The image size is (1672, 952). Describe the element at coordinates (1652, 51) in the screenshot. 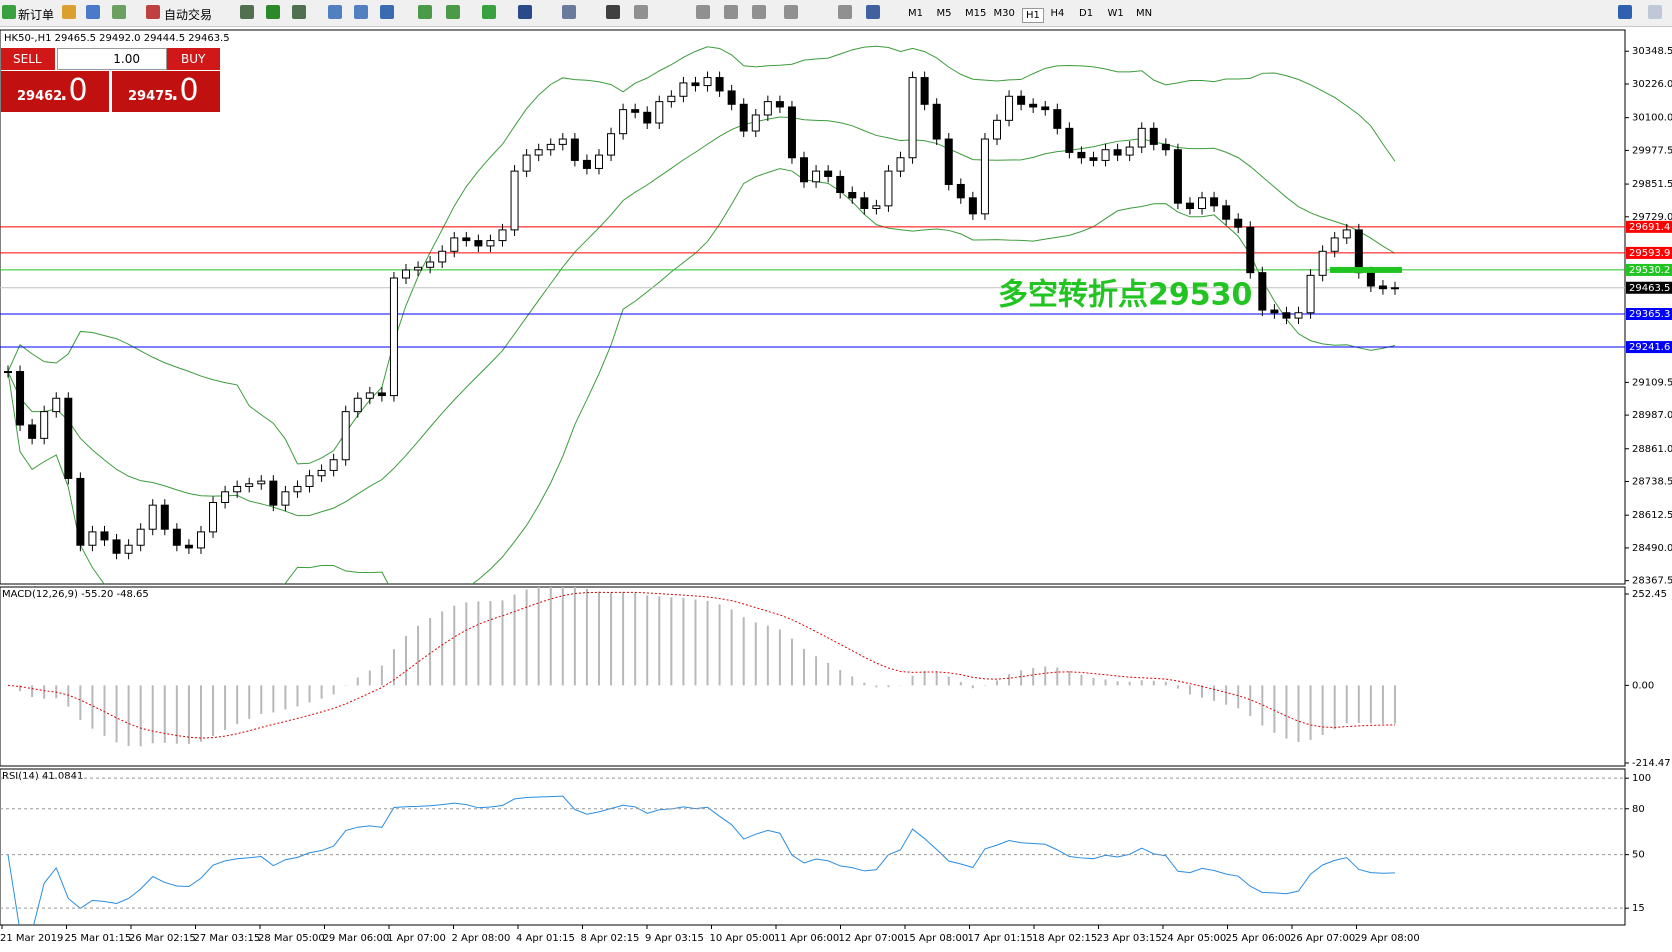

I see `y-tick-label: 30348.5` at that location.